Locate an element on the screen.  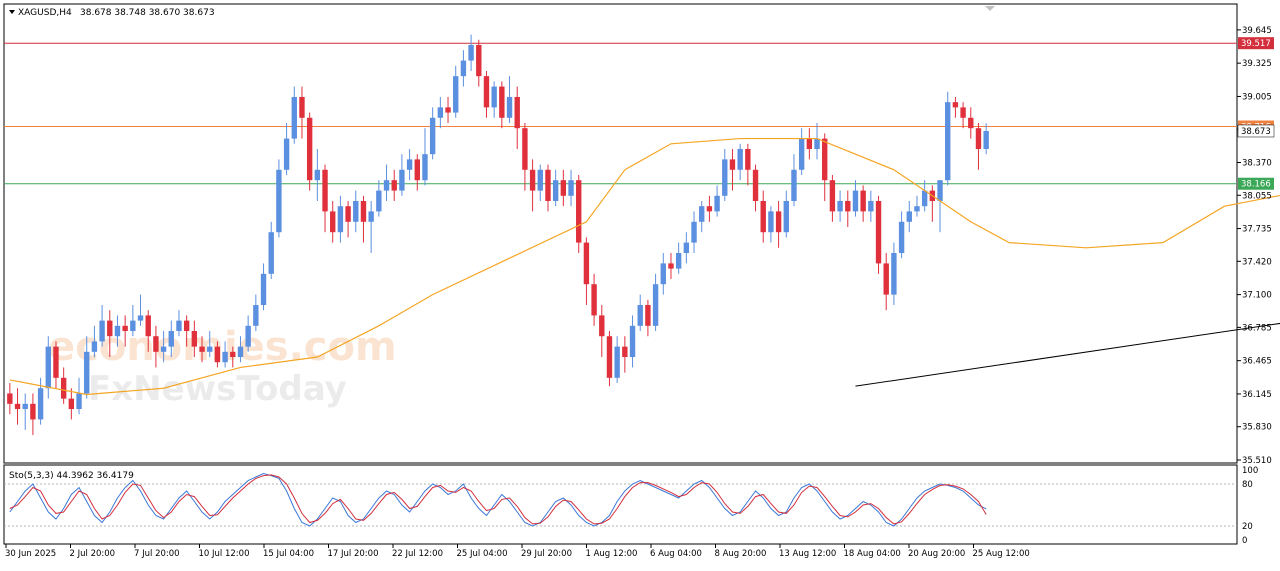
price-tick-label: 39.325 is located at coordinates (1257, 64).